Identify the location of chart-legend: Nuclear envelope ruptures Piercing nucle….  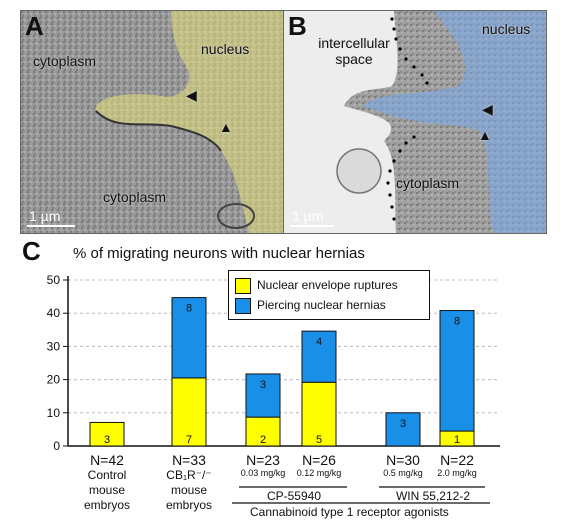
(329, 295).